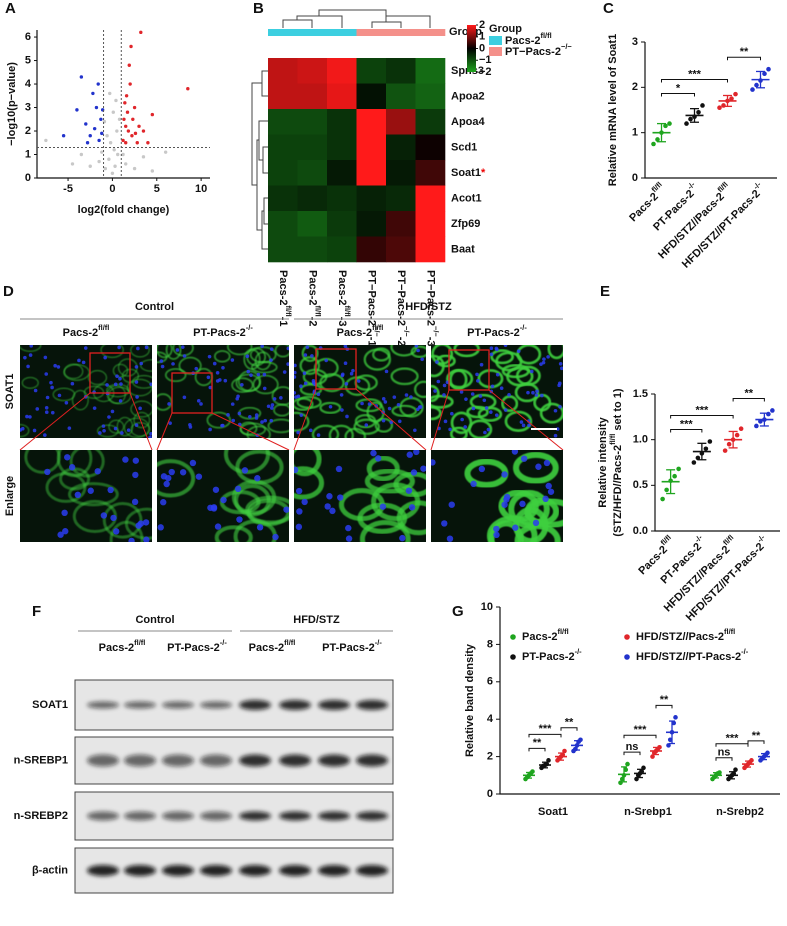 The image size is (787, 926). What do you see at coordinates (28, 154) in the screenshot?
I see `y-tick-label: 1` at bounding box center [28, 154].